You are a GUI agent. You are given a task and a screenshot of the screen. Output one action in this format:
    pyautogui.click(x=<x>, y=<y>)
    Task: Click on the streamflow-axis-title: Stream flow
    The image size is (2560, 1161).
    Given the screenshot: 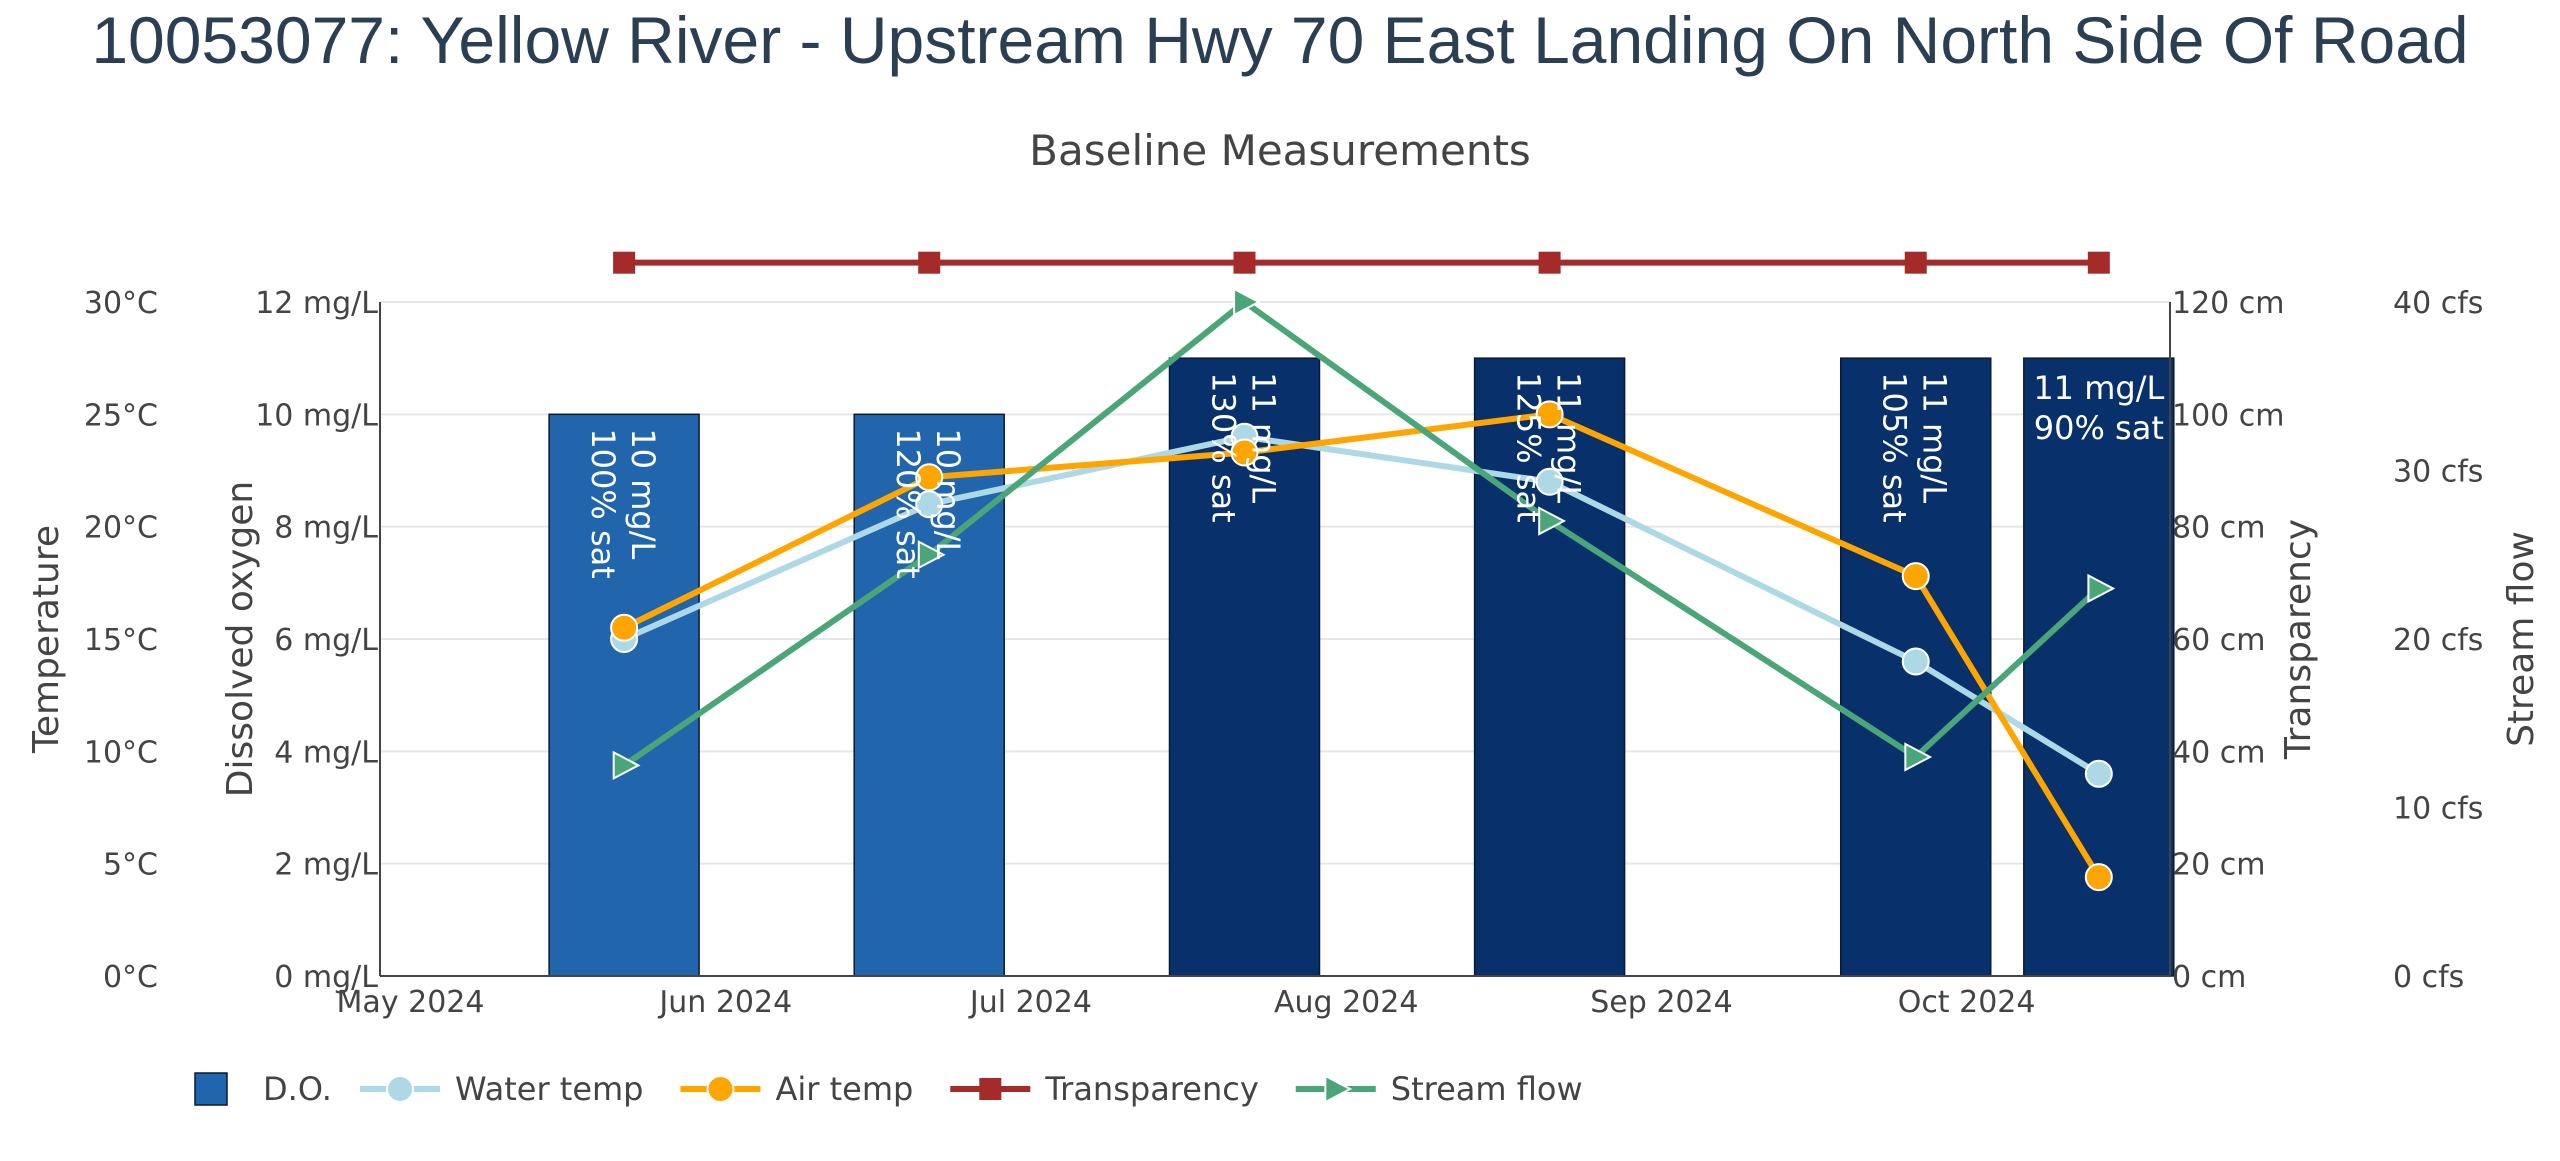 What is the action you would take?
    pyautogui.click(x=2521, y=639)
    